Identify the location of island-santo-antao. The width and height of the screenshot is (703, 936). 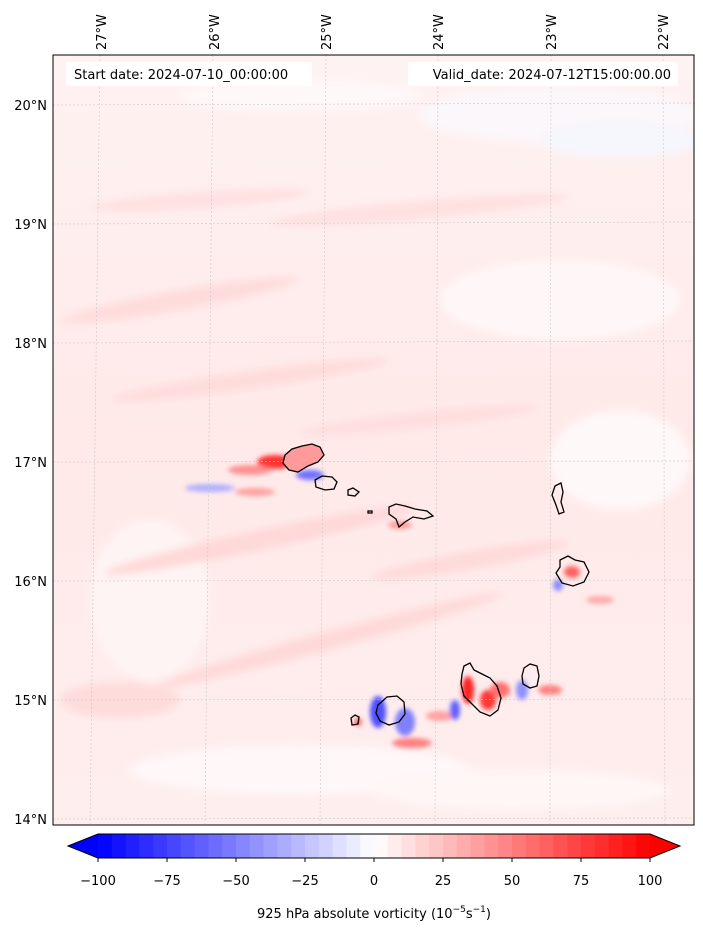
(303, 458).